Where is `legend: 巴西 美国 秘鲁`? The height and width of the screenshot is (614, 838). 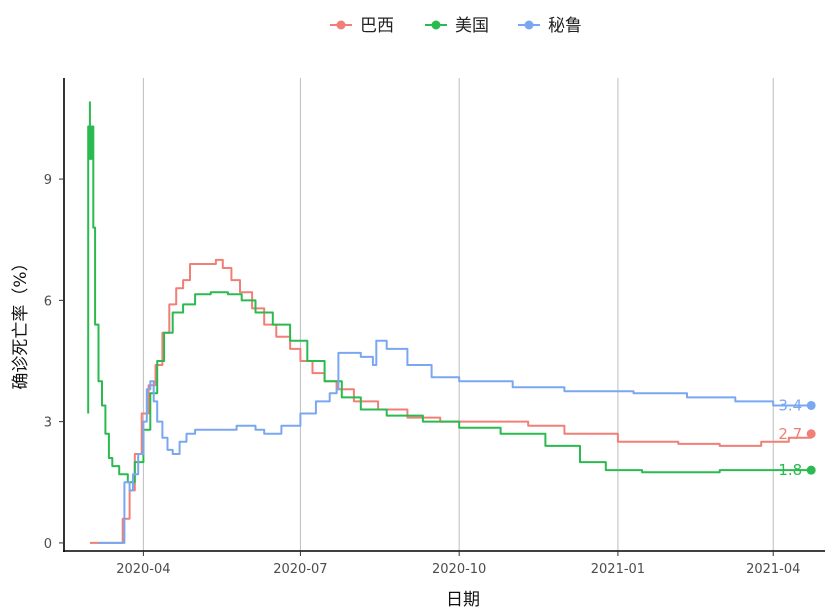 legend: 巴西 美国 秘鲁 is located at coordinates (456, 26).